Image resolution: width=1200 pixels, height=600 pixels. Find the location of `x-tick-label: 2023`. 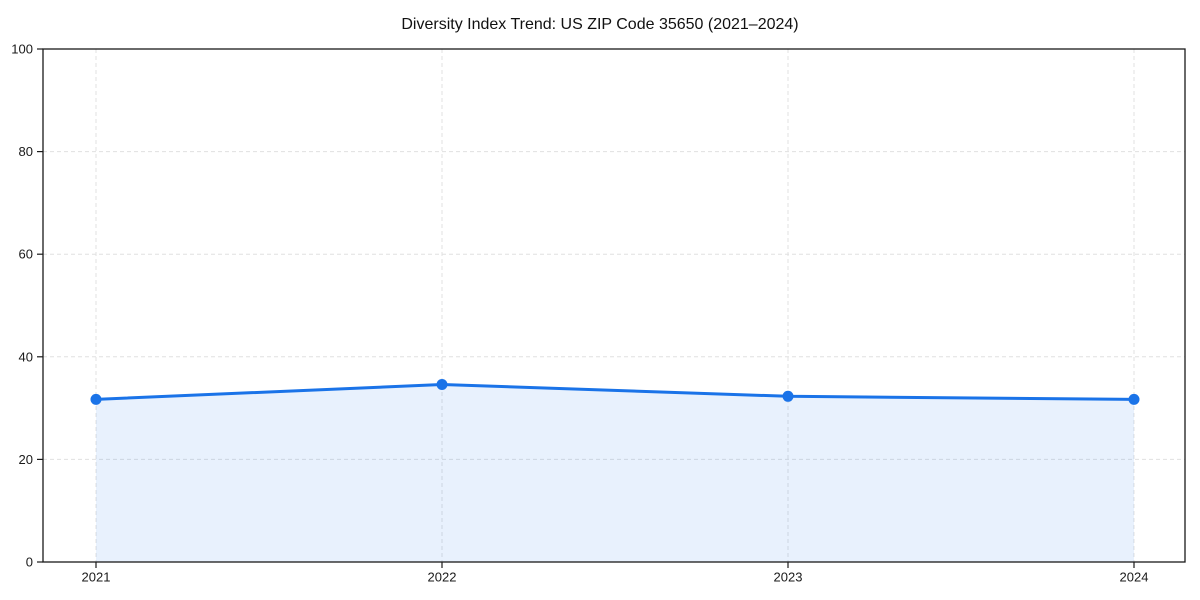

x-tick-label: 2023 is located at coordinates (788, 577).